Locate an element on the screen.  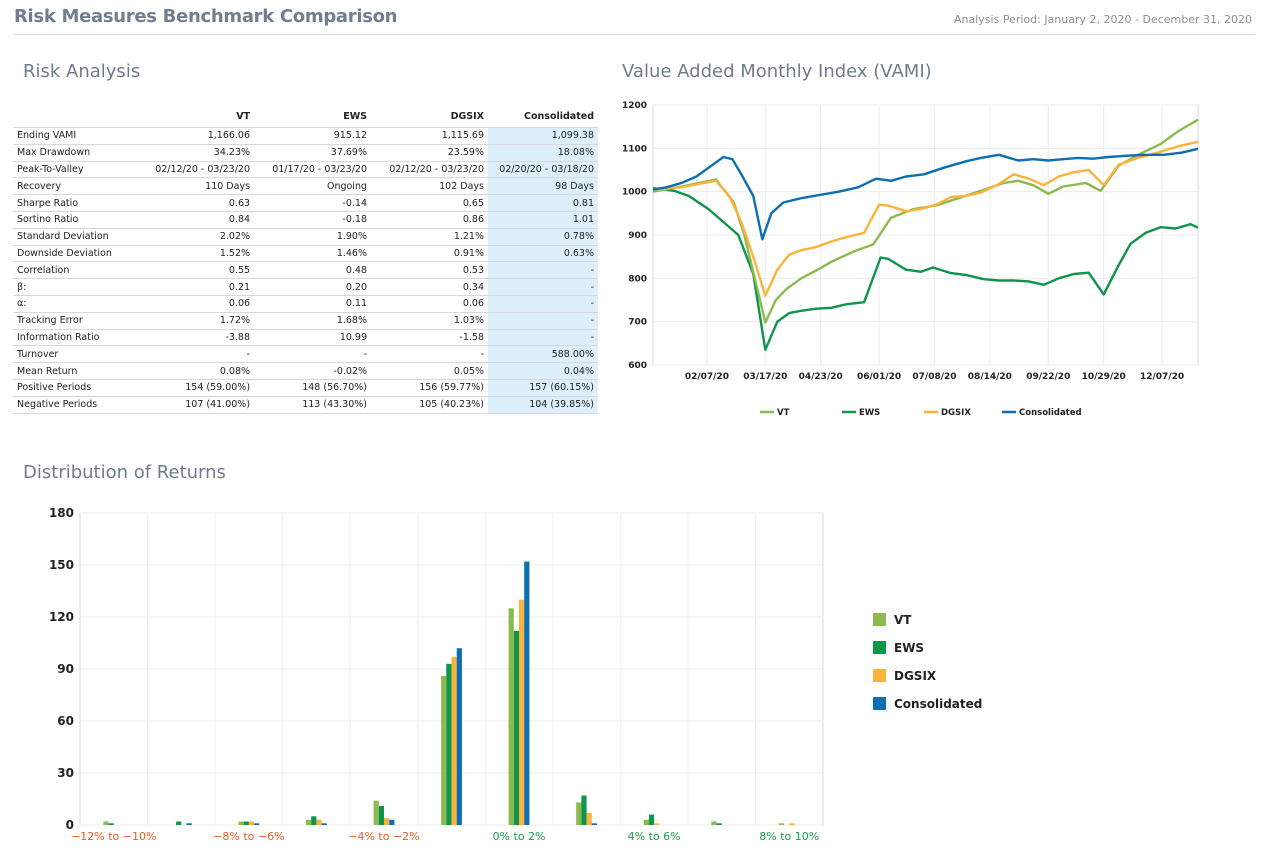
table-row: Standard Deviation 2.02% 1.90% 1.21% 0.78% is located at coordinates (305, 236).